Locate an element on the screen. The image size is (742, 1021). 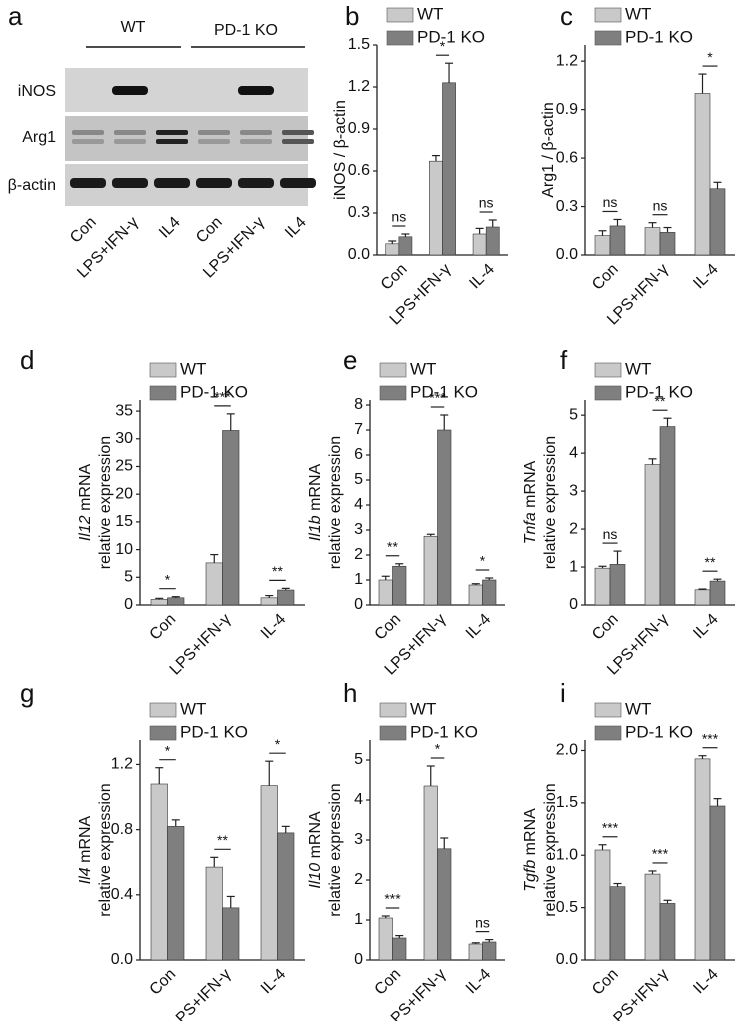
y-tick-label: 20 is located at coordinates (124, 493).